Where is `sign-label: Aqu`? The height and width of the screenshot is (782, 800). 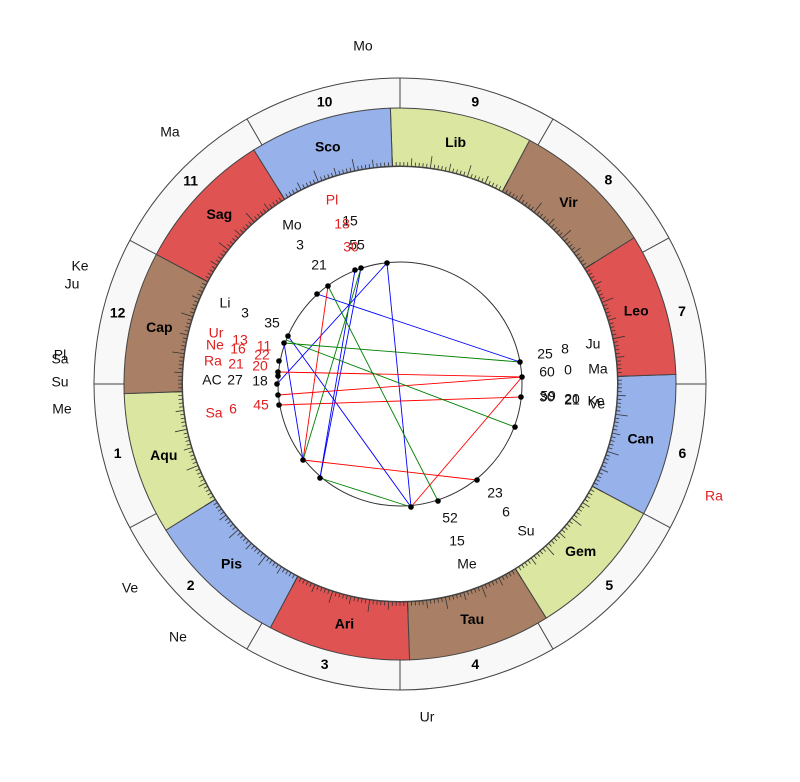 sign-label: Aqu is located at coordinates (163, 455).